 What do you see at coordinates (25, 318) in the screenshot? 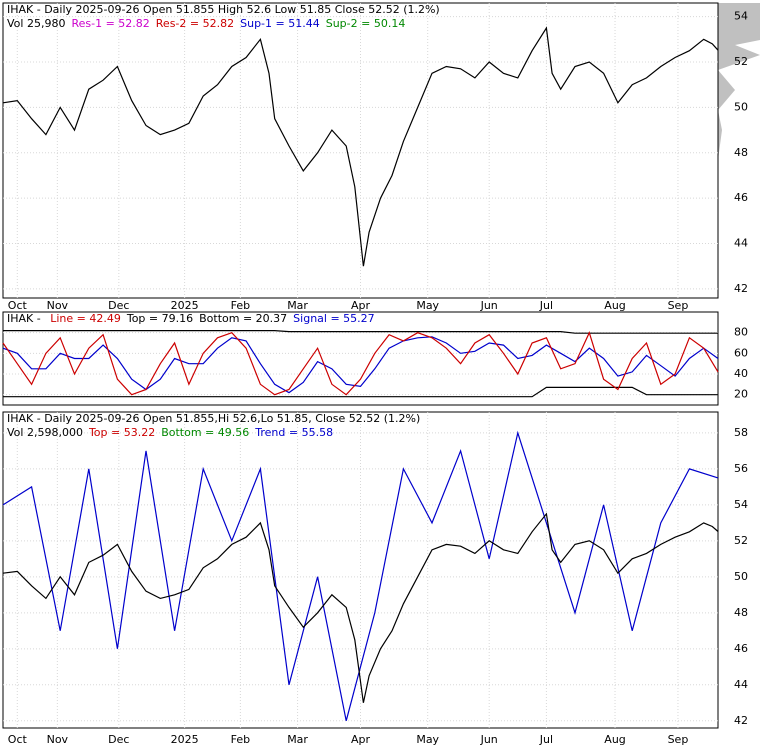
I see `header-text: IHAK -` at bounding box center [25, 318].